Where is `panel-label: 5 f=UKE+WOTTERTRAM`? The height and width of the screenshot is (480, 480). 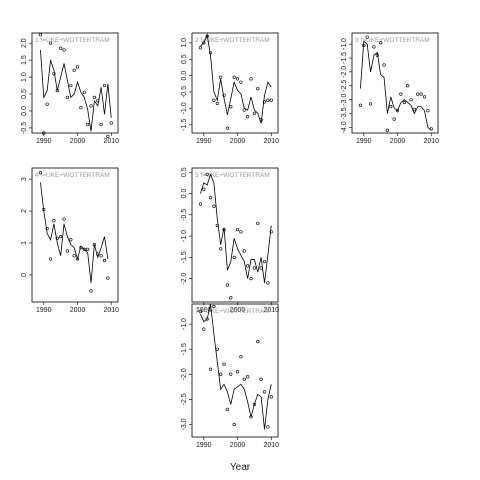 panel-label: 5 f=UKE+WOTTERTRAM is located at coordinates (232, 175).